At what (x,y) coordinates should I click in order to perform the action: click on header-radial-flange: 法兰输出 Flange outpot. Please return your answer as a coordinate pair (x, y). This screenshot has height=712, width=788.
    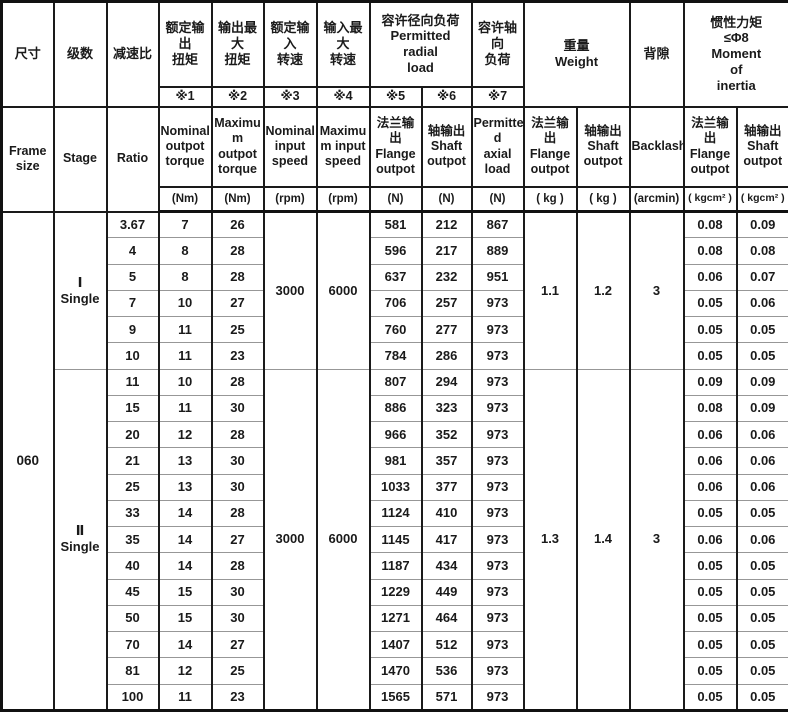
    Looking at the image, I should click on (395, 146).